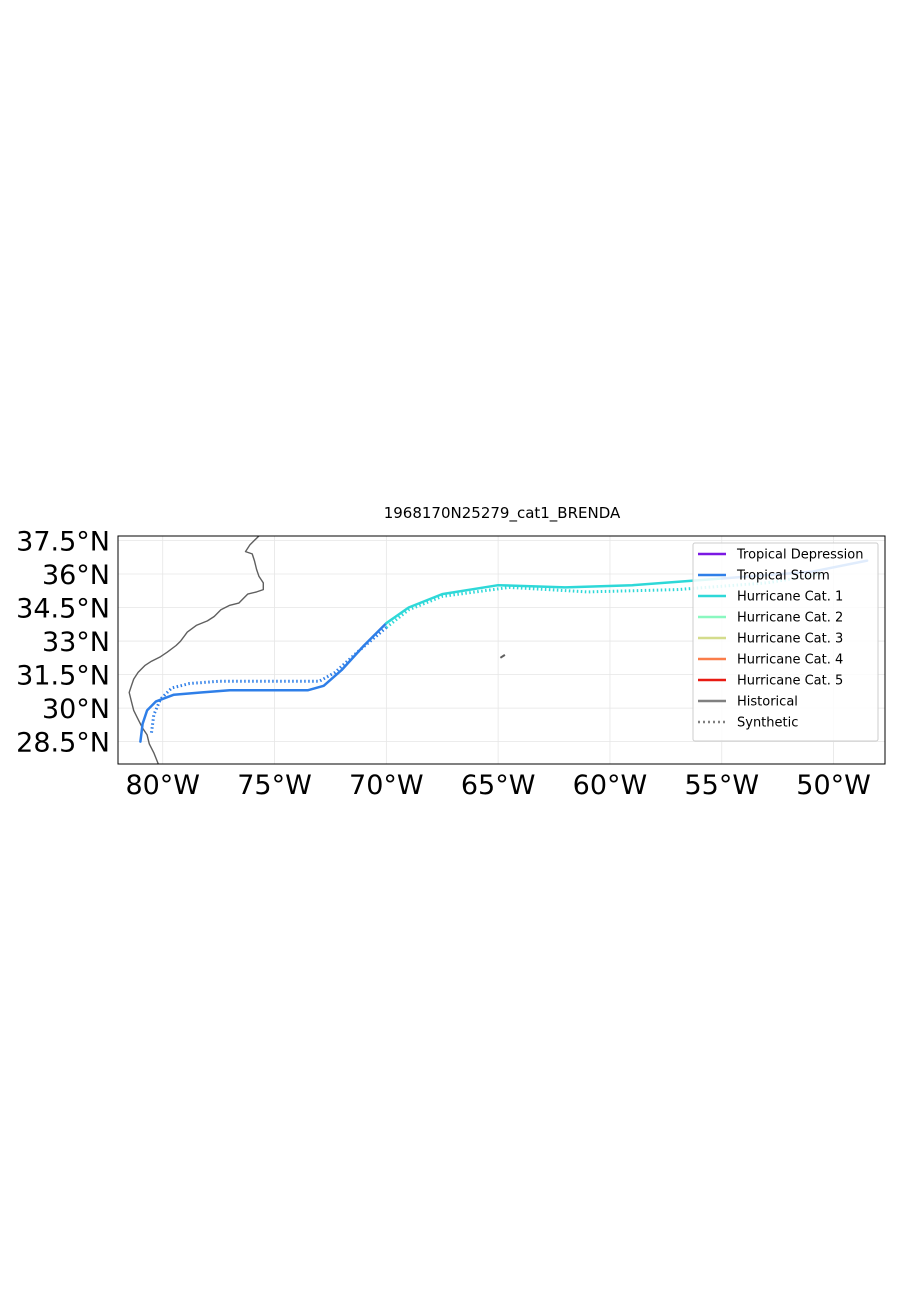 This screenshot has width=900, height=1300. What do you see at coordinates (721, 785) in the screenshot?
I see `x-tick-label: 55°W` at bounding box center [721, 785].